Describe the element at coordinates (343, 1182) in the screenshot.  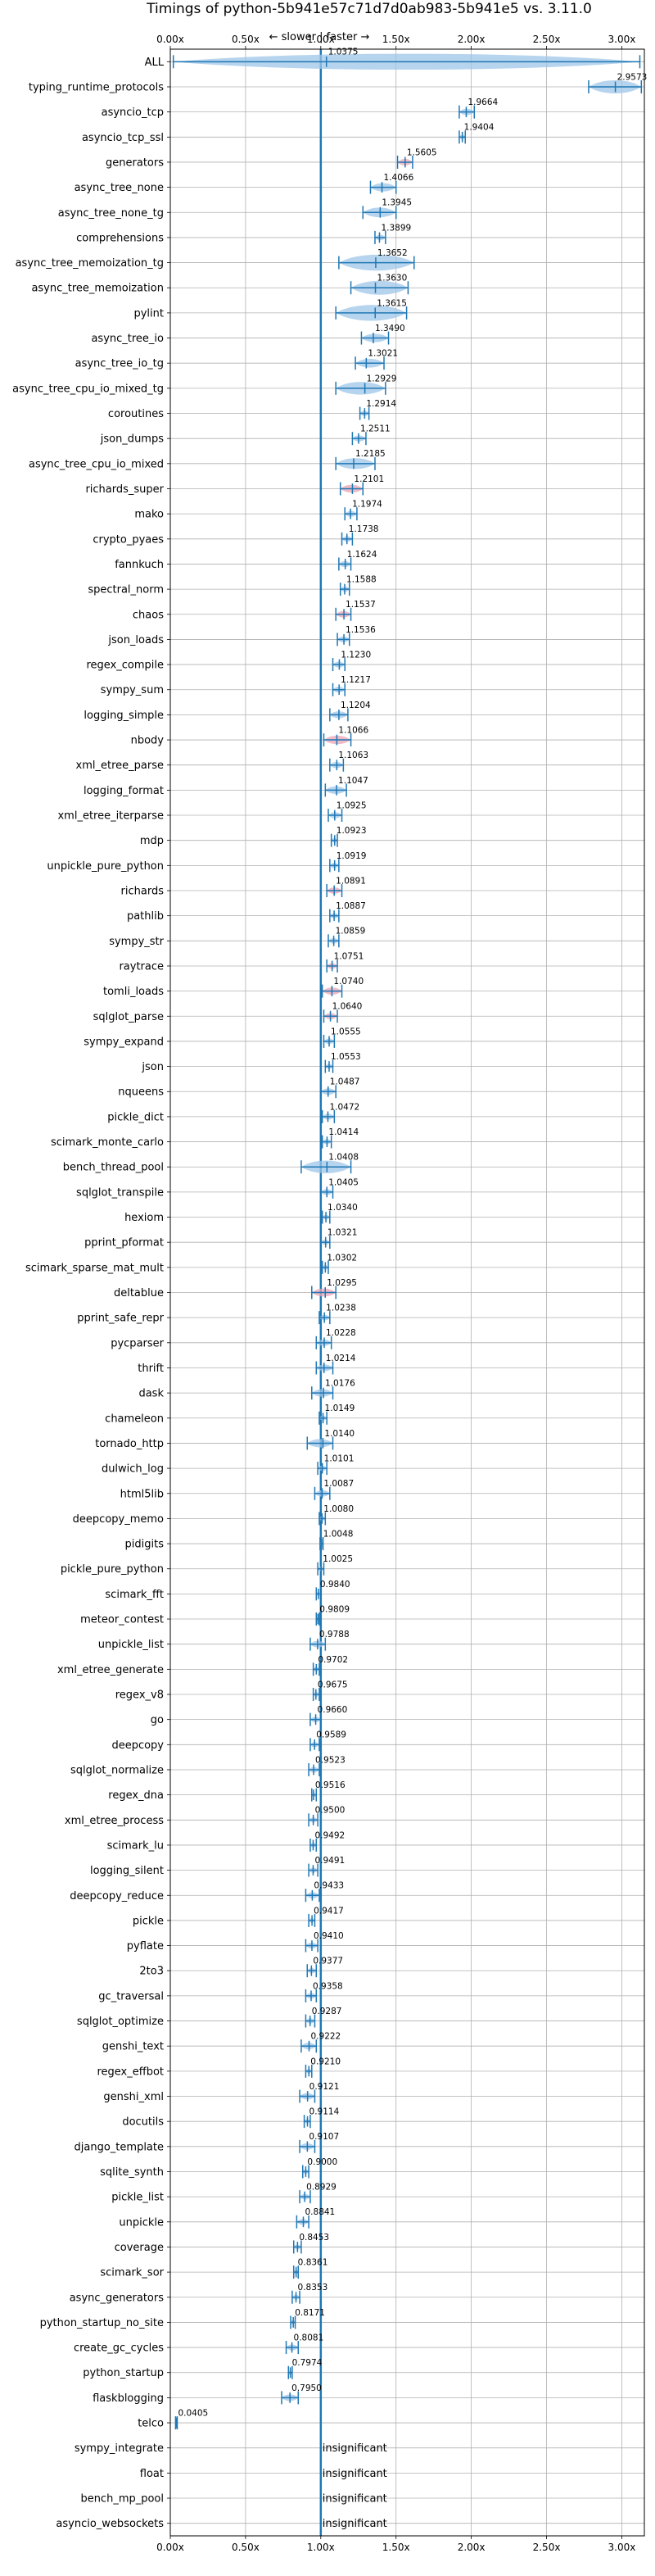
I see `value-label: 1.0405` at that location.